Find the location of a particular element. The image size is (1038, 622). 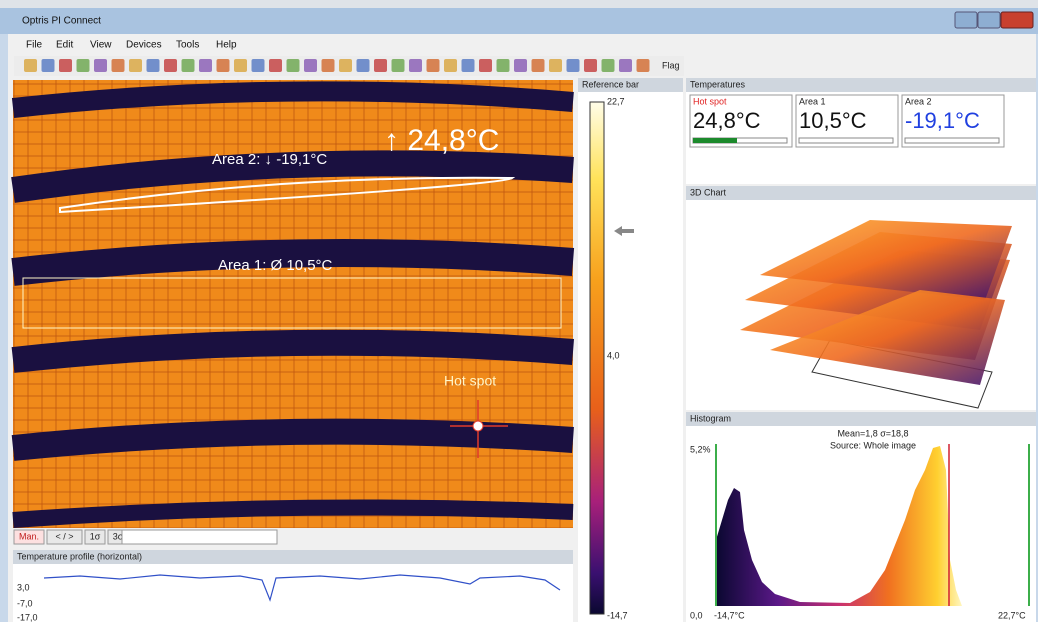

scale-label: 4,0 is located at coordinates (613, 355).